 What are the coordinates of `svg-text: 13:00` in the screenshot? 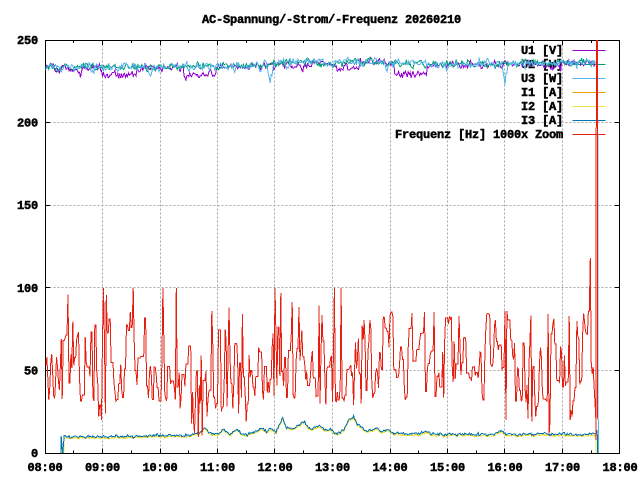 It's located at (332, 468).